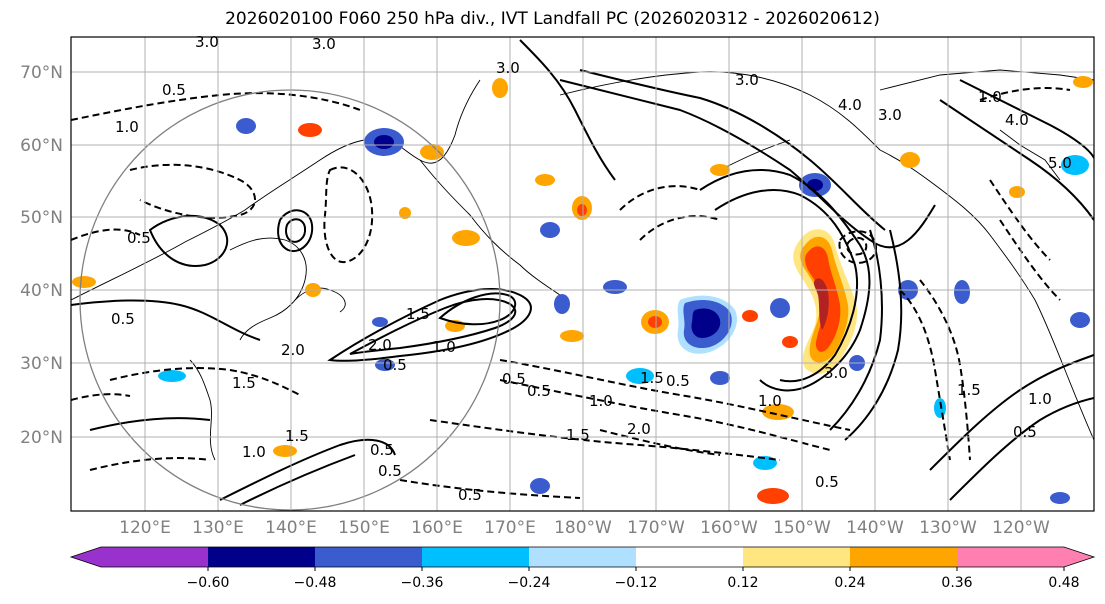 The height and width of the screenshot is (604, 1105). I want to click on lon-label: 150°W, so click(802, 528).